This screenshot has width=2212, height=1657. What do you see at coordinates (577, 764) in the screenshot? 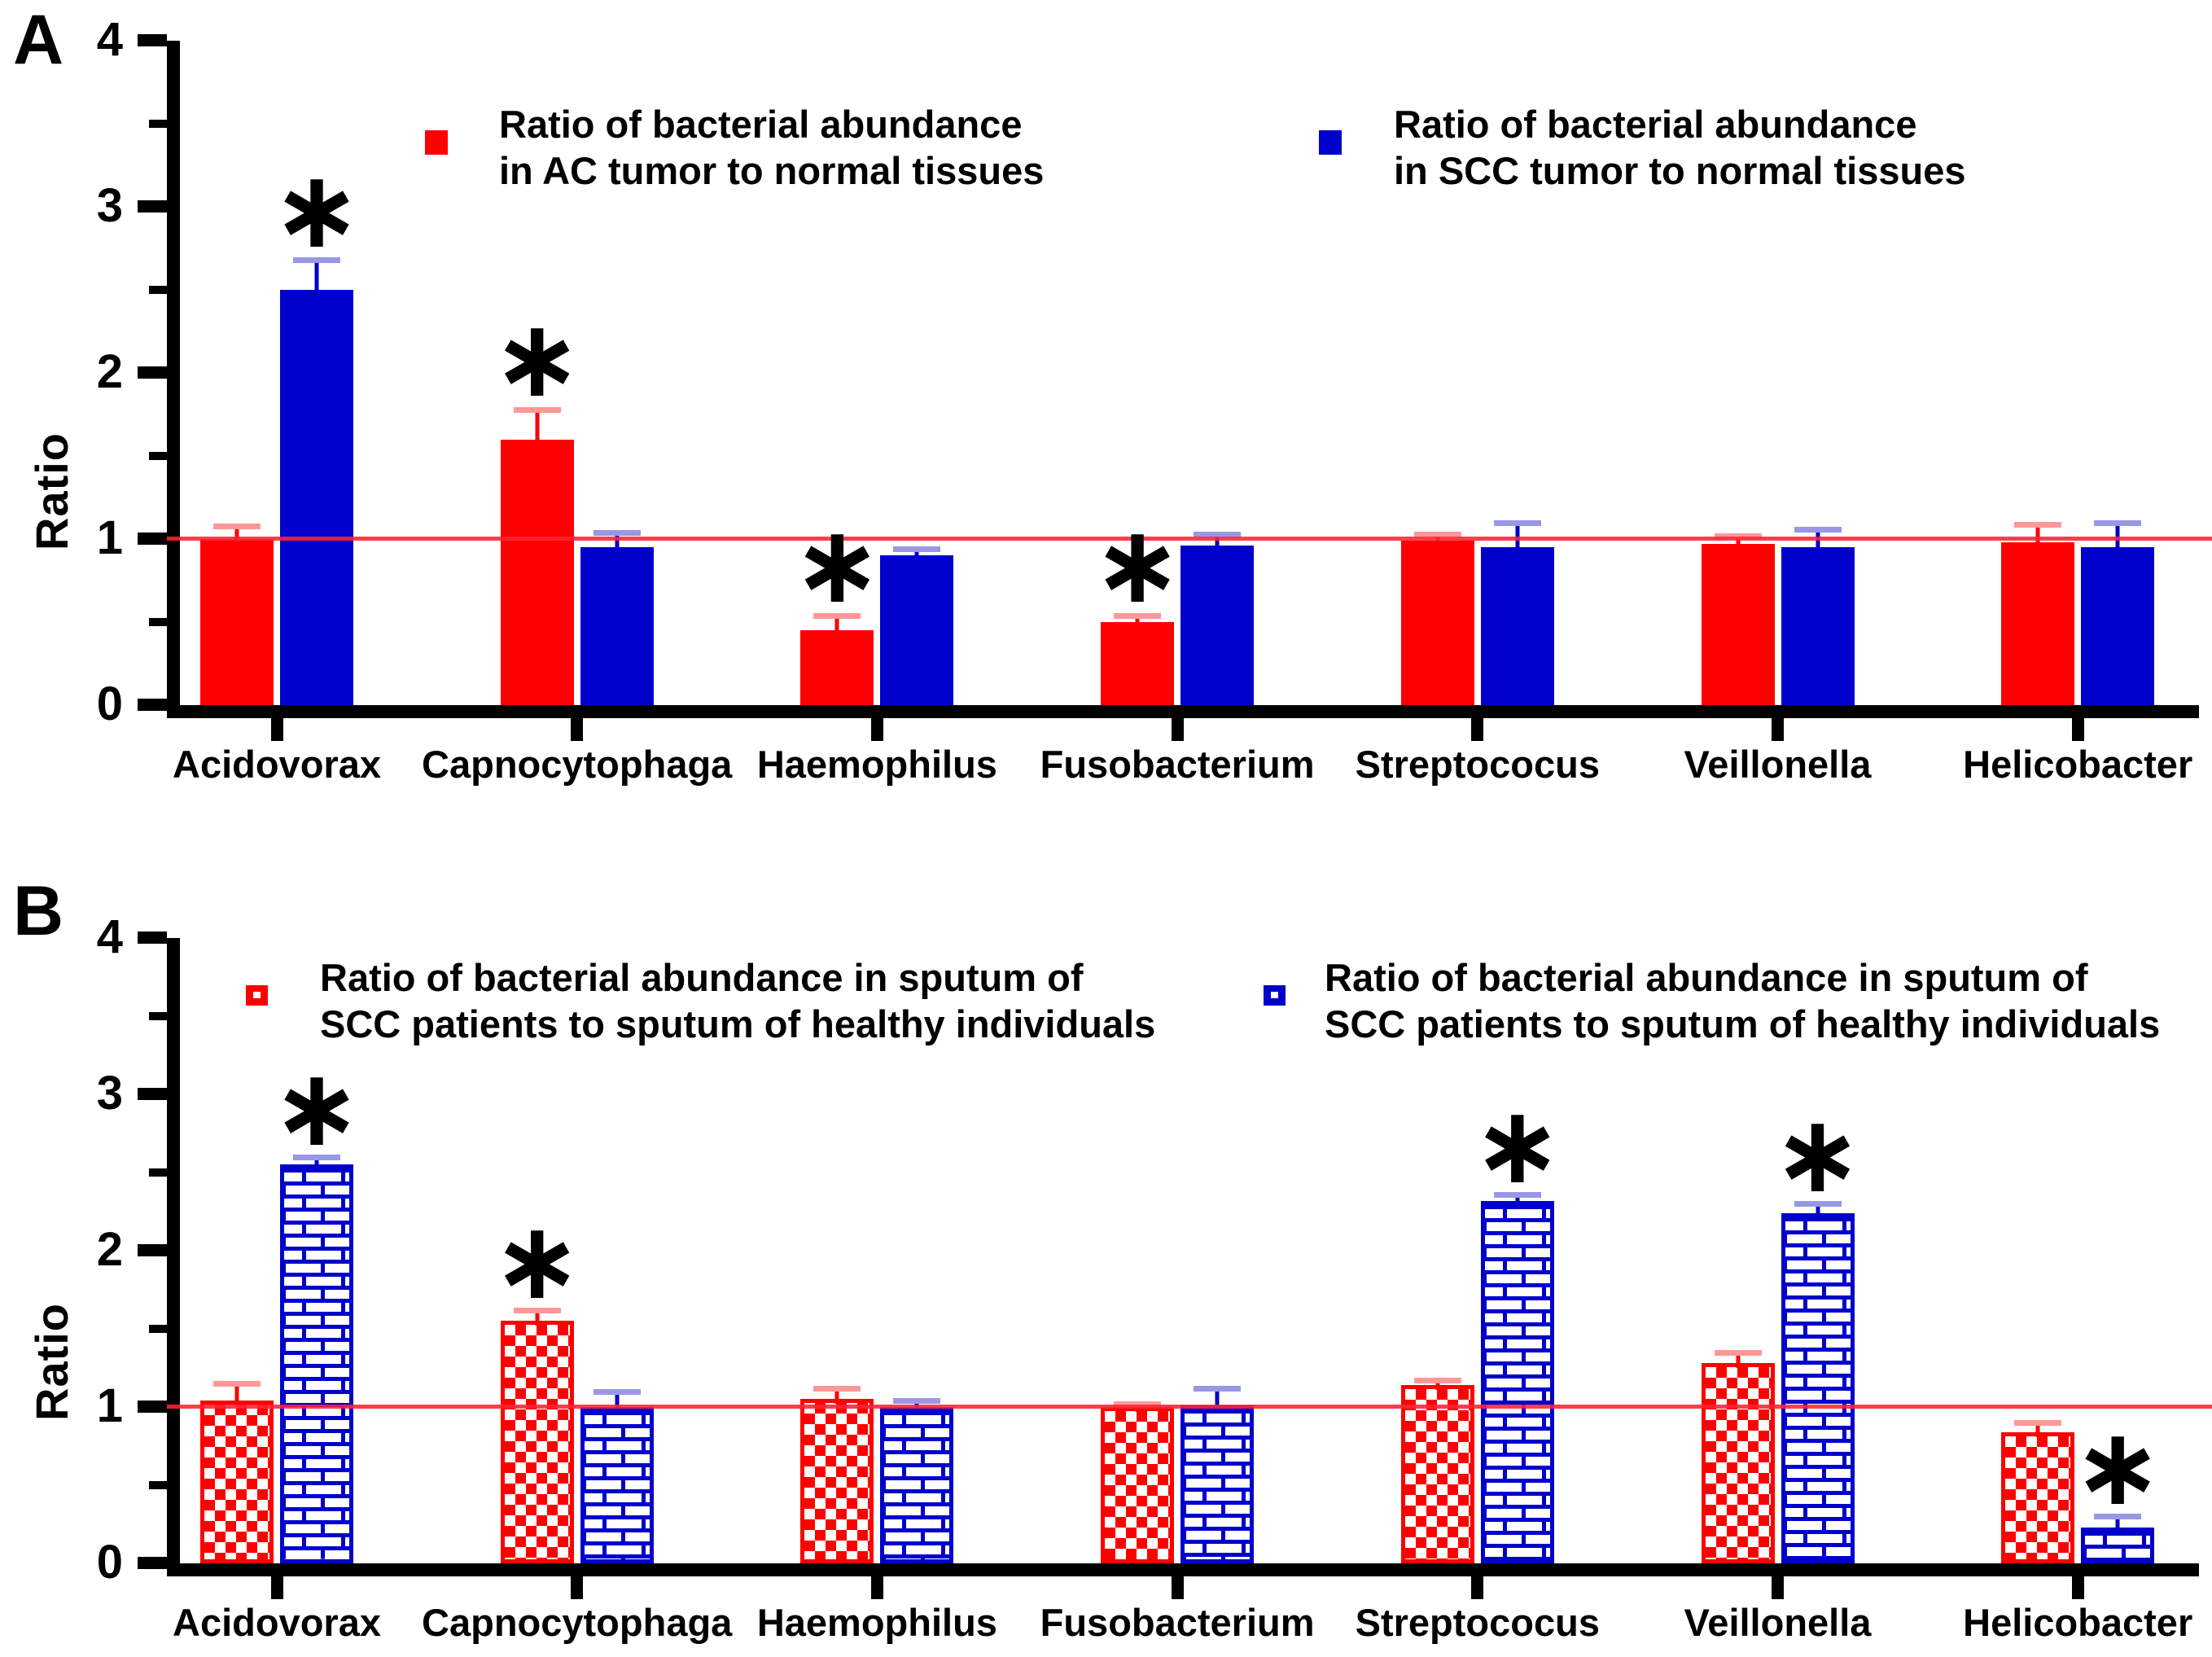
I see `category-label: Capnocytophaga` at bounding box center [577, 764].